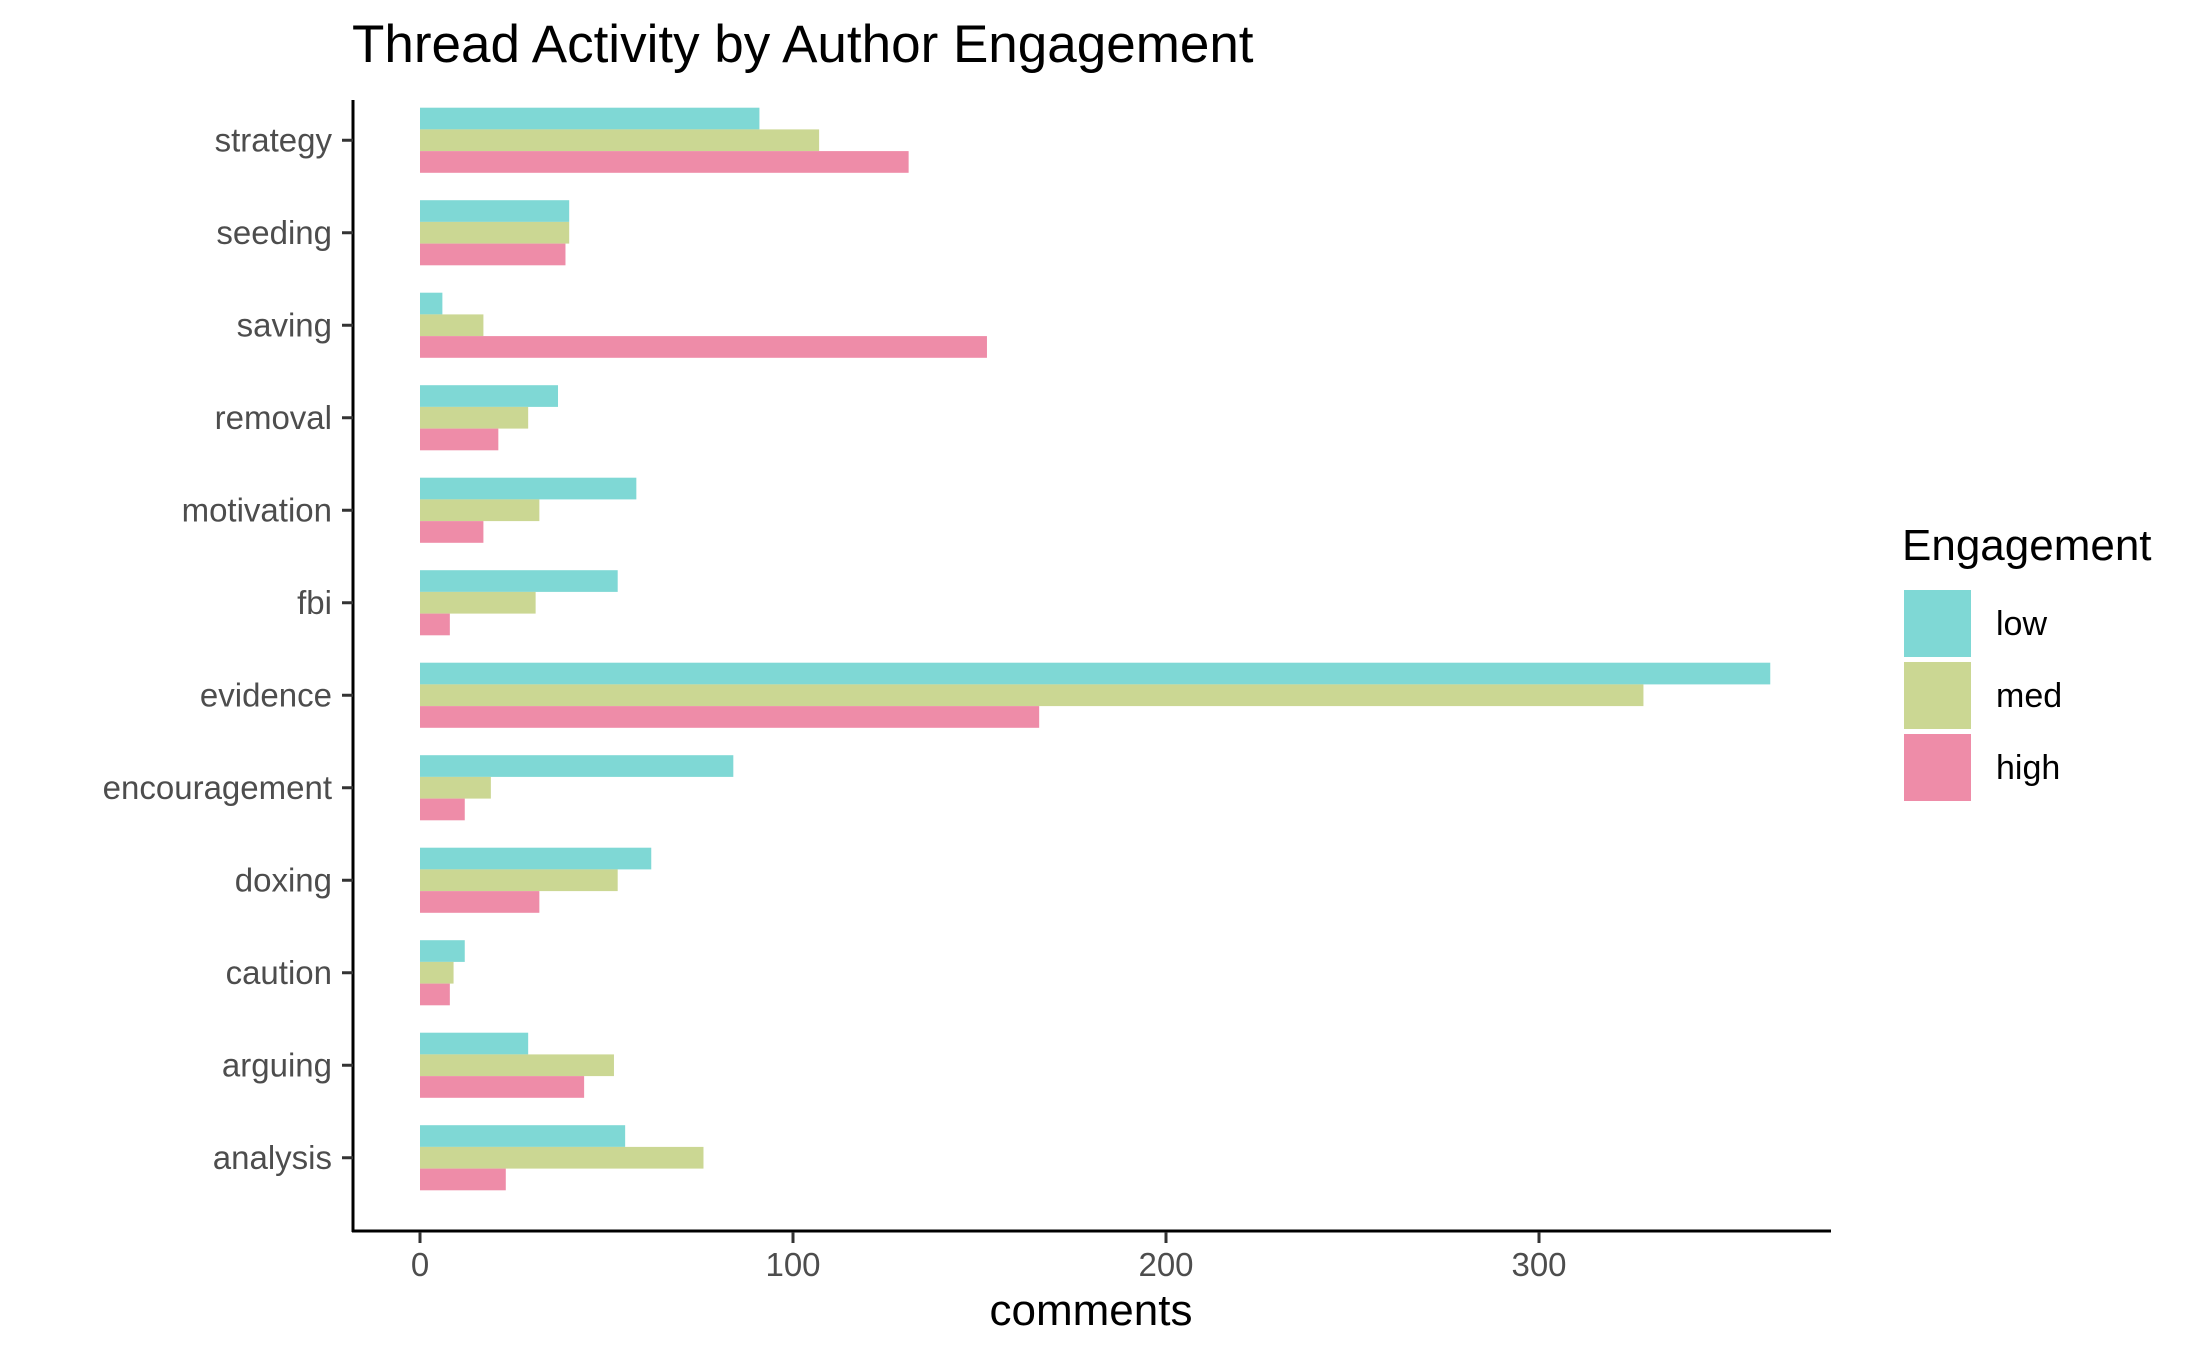 This screenshot has height=1351, width=2187. Describe the element at coordinates (2029, 696) in the screenshot. I see `legend-label-med: med` at that location.